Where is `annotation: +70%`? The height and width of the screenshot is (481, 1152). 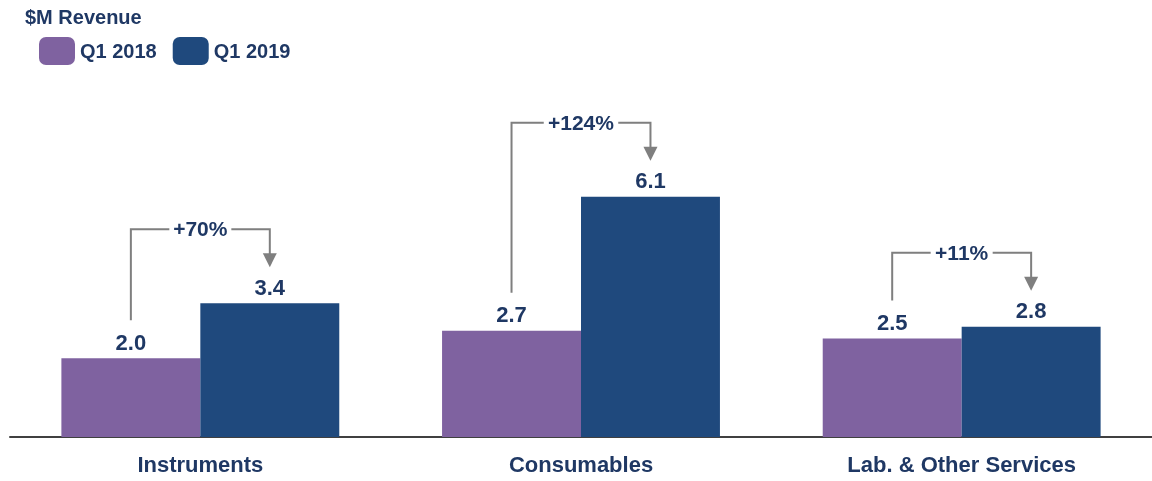 annotation: +70% is located at coordinates (200, 229).